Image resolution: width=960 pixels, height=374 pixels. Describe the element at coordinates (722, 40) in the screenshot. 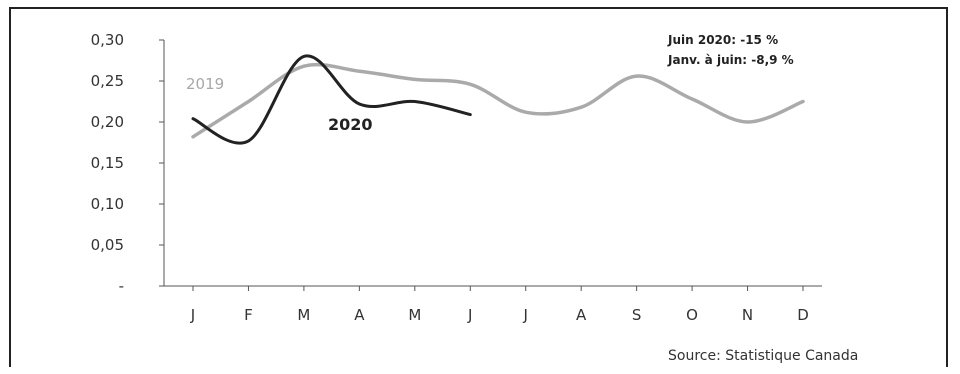

I see `annotation-june: Juin 2020: -15 %` at that location.